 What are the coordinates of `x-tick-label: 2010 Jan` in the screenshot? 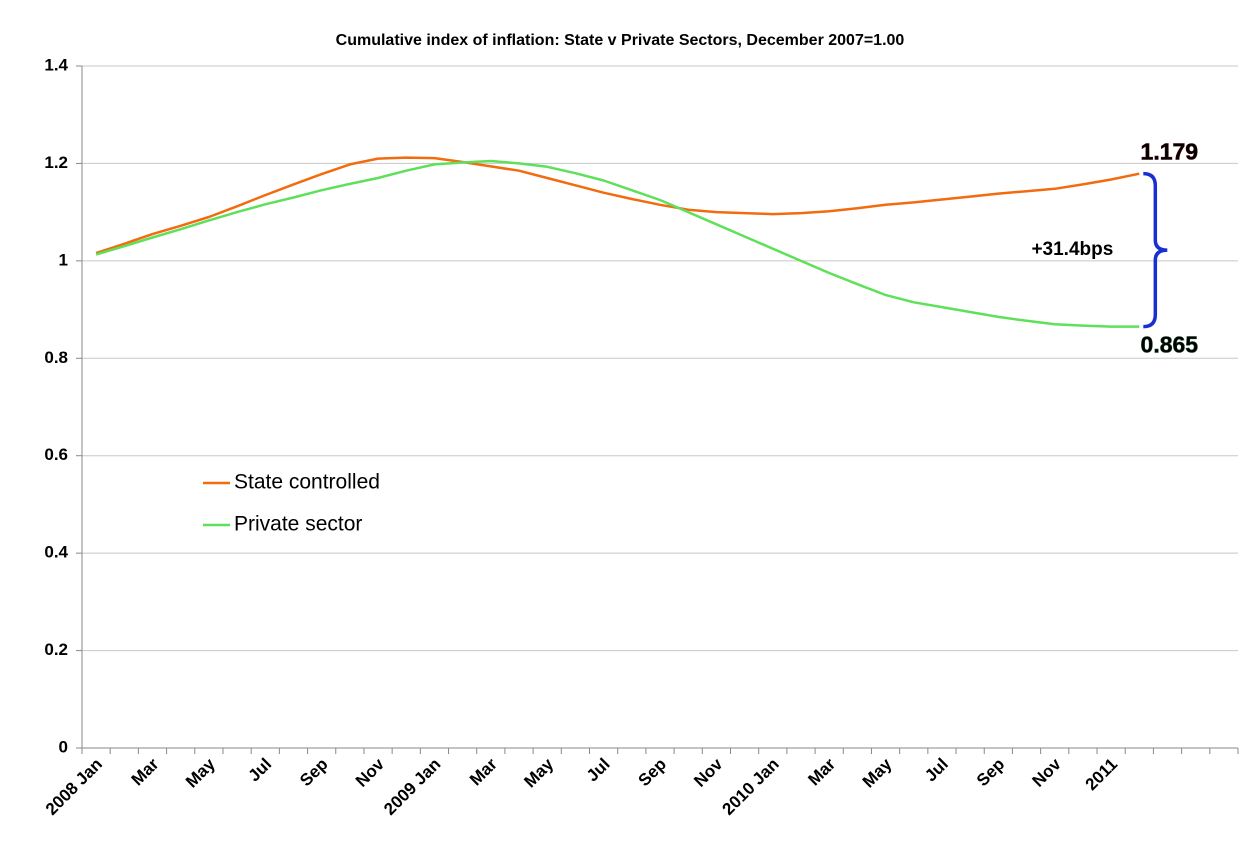 It's located at (751, 787).